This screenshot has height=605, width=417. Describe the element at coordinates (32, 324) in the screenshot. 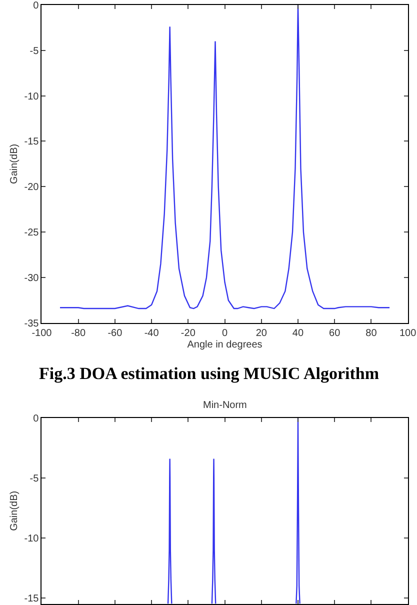

I see `y-tick-label: -35` at that location.